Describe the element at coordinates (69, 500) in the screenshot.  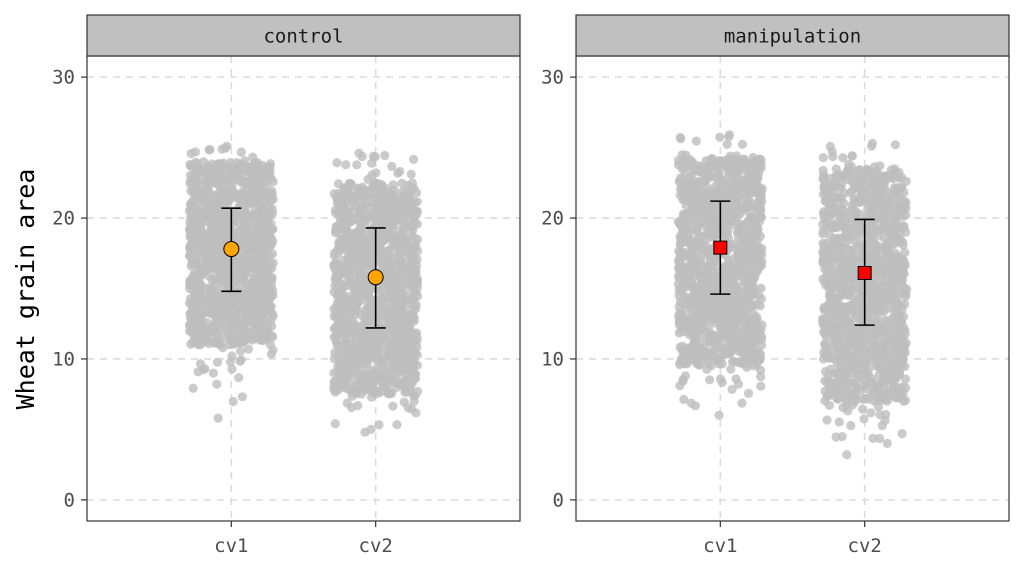
I see `y-tick-label: 0` at that location.